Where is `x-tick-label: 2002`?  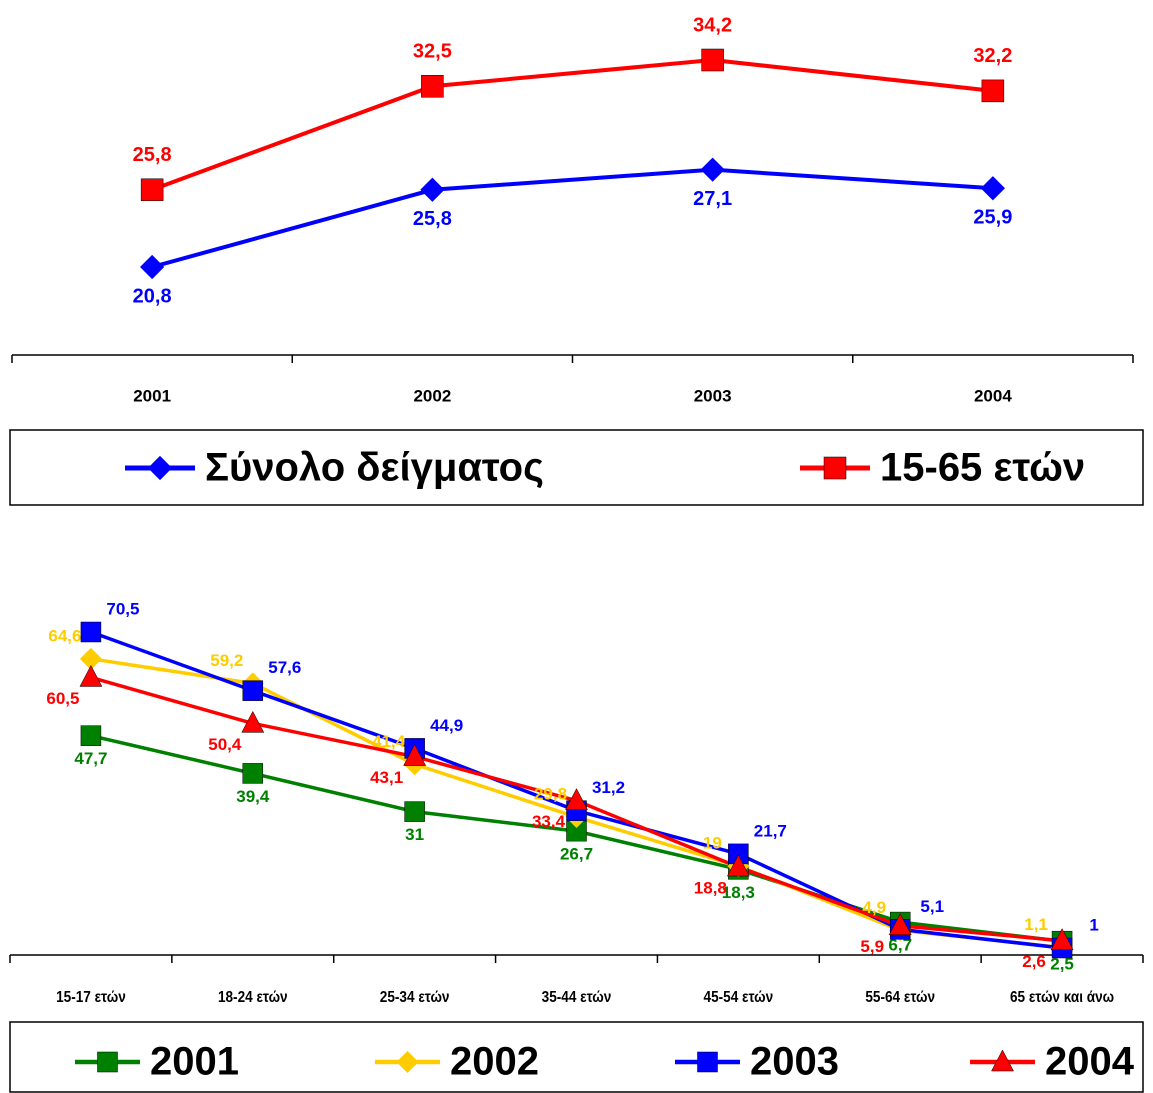 x-tick-label: 2002 is located at coordinates (432, 395).